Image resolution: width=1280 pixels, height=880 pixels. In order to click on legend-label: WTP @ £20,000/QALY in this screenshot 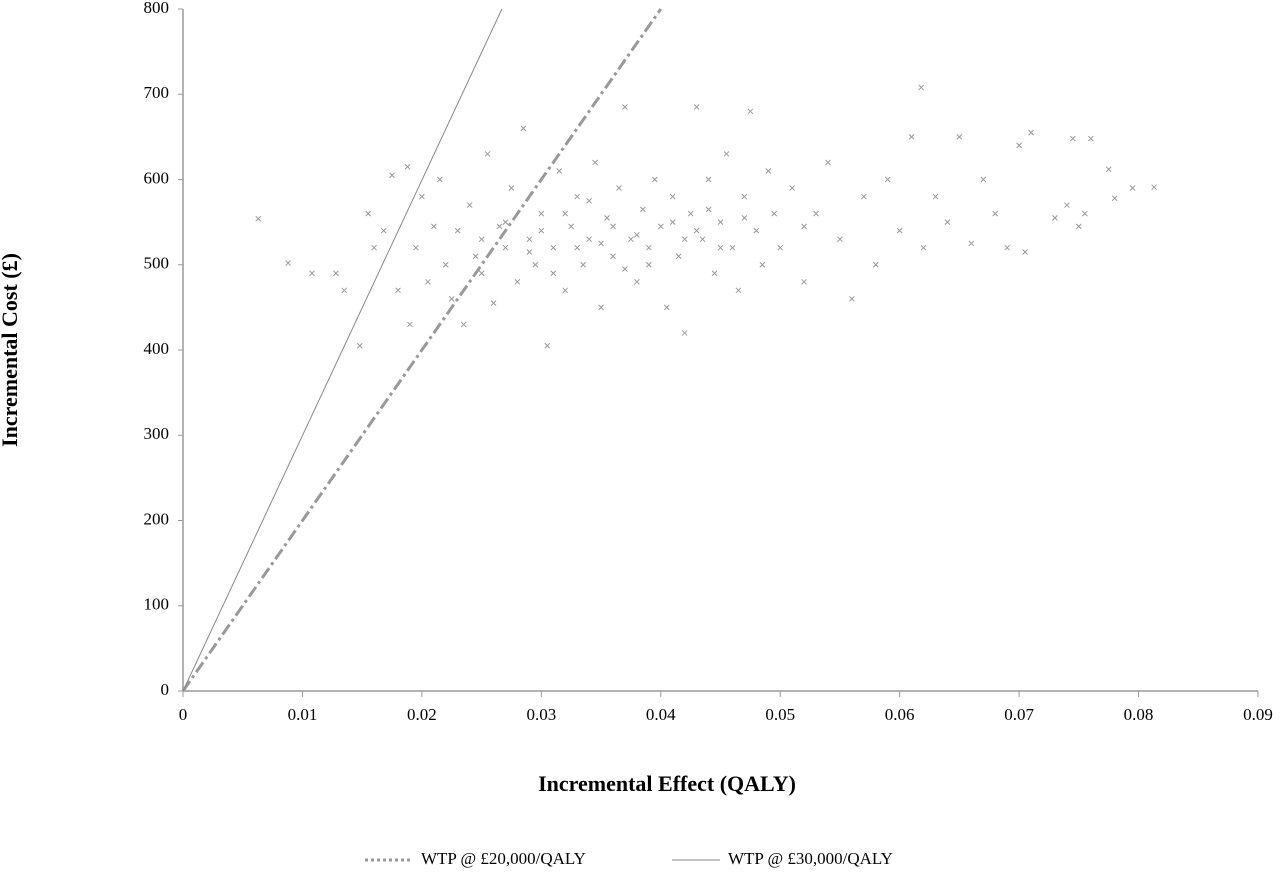, I will do `click(503, 858)`.